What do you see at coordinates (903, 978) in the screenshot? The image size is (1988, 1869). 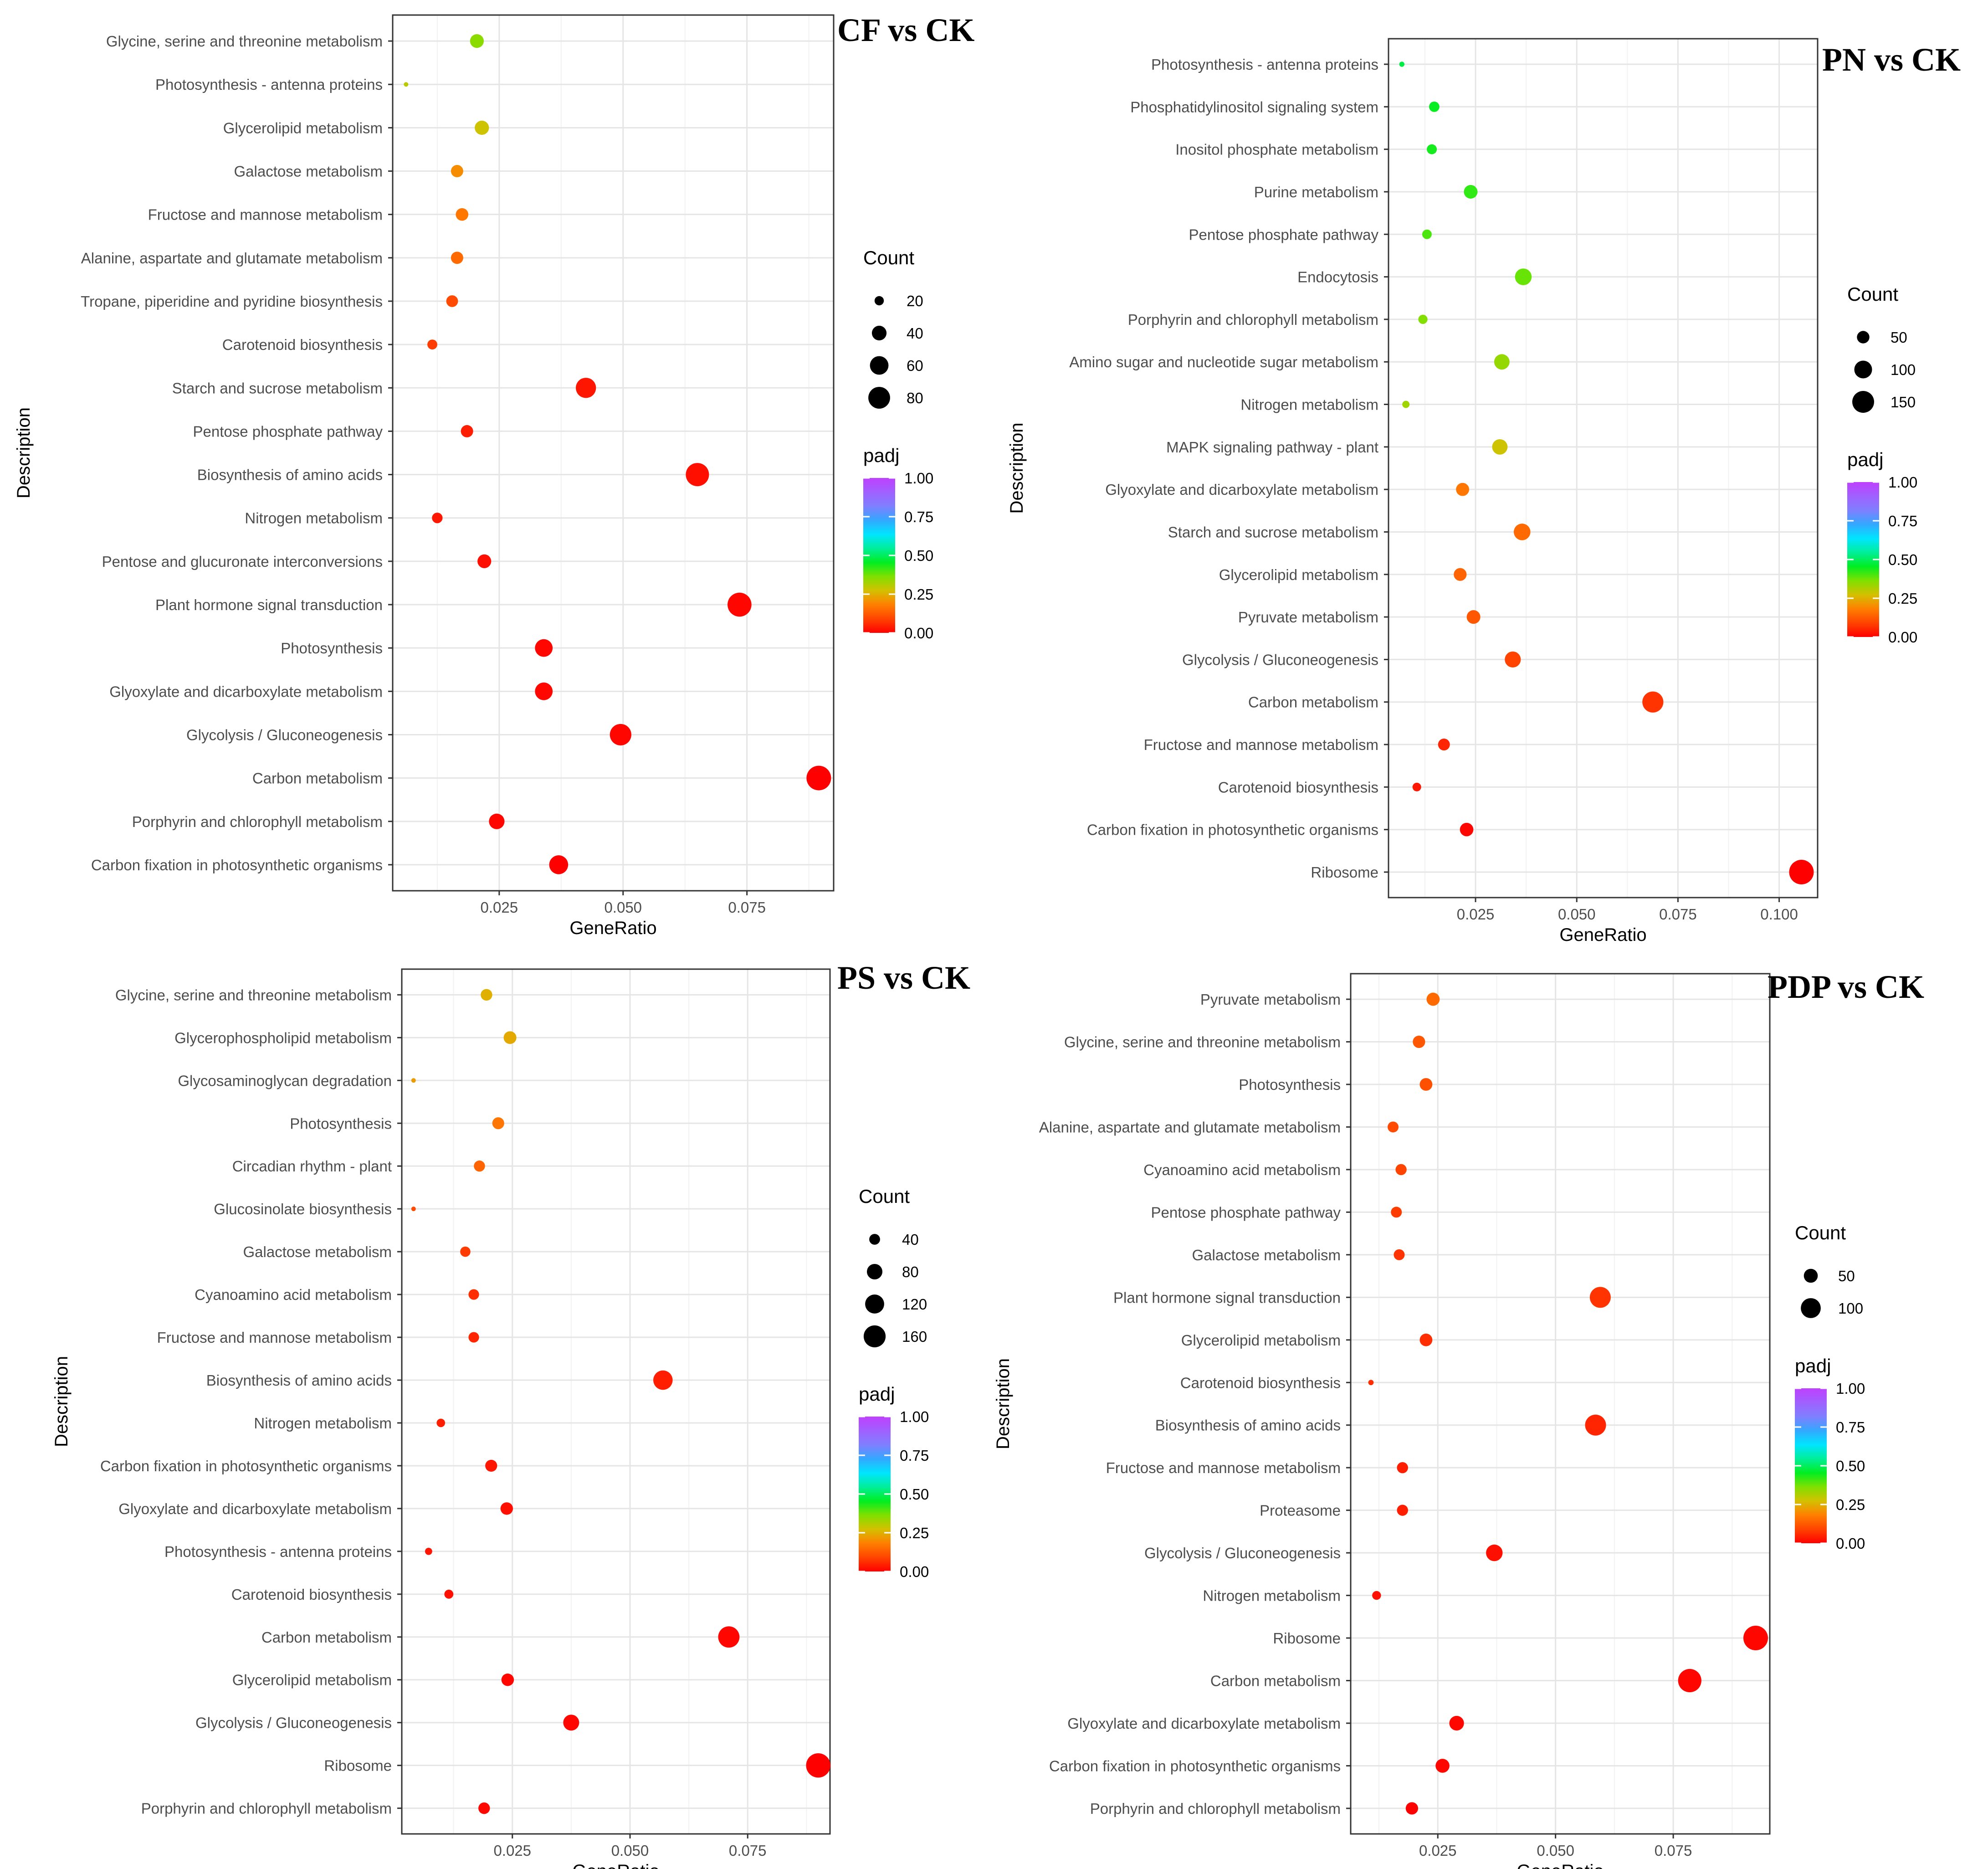 I see `panel-title: PS vs CK` at bounding box center [903, 978].